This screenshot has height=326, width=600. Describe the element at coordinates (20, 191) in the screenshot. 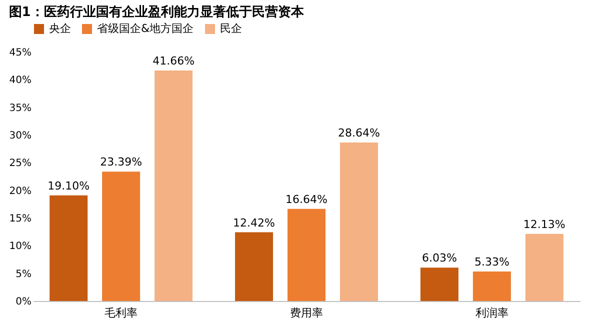

I see `y-tick-label: 20%` at that location.